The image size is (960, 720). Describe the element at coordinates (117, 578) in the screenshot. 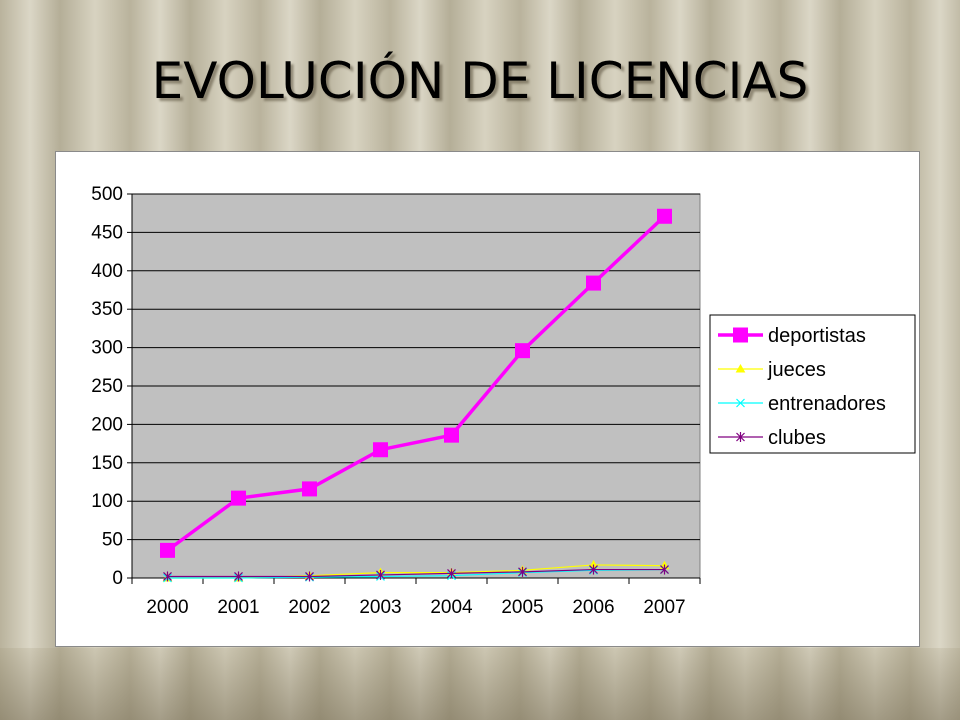

I see `y-tick-label: 0` at that location.